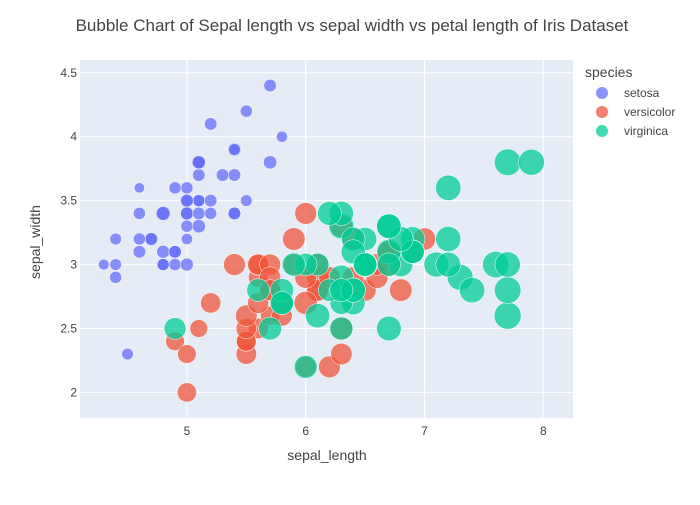 This screenshot has width=700, height=505. I want to click on y-tick-label: 4, so click(73, 137).